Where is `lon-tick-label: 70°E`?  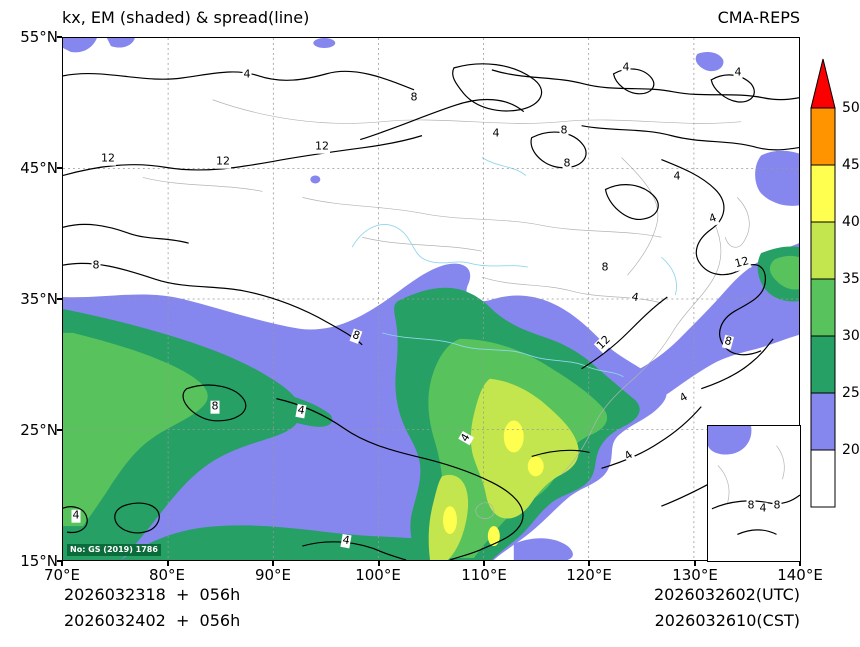 lon-tick-label: 70°E is located at coordinates (62, 575).